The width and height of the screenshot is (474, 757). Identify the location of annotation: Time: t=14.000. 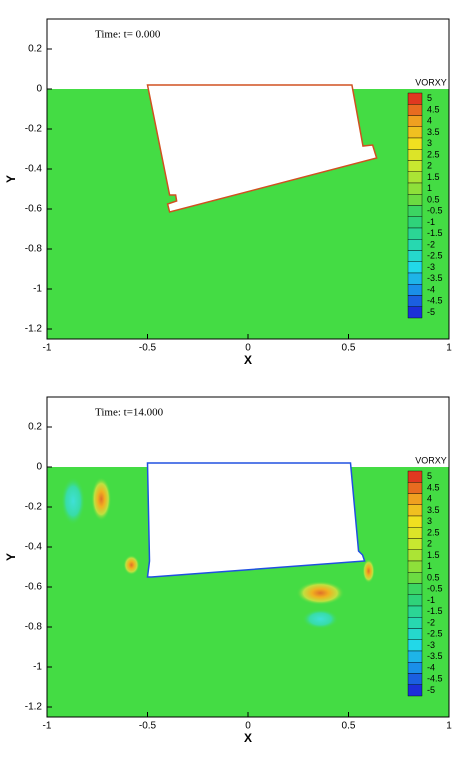
(129, 413).